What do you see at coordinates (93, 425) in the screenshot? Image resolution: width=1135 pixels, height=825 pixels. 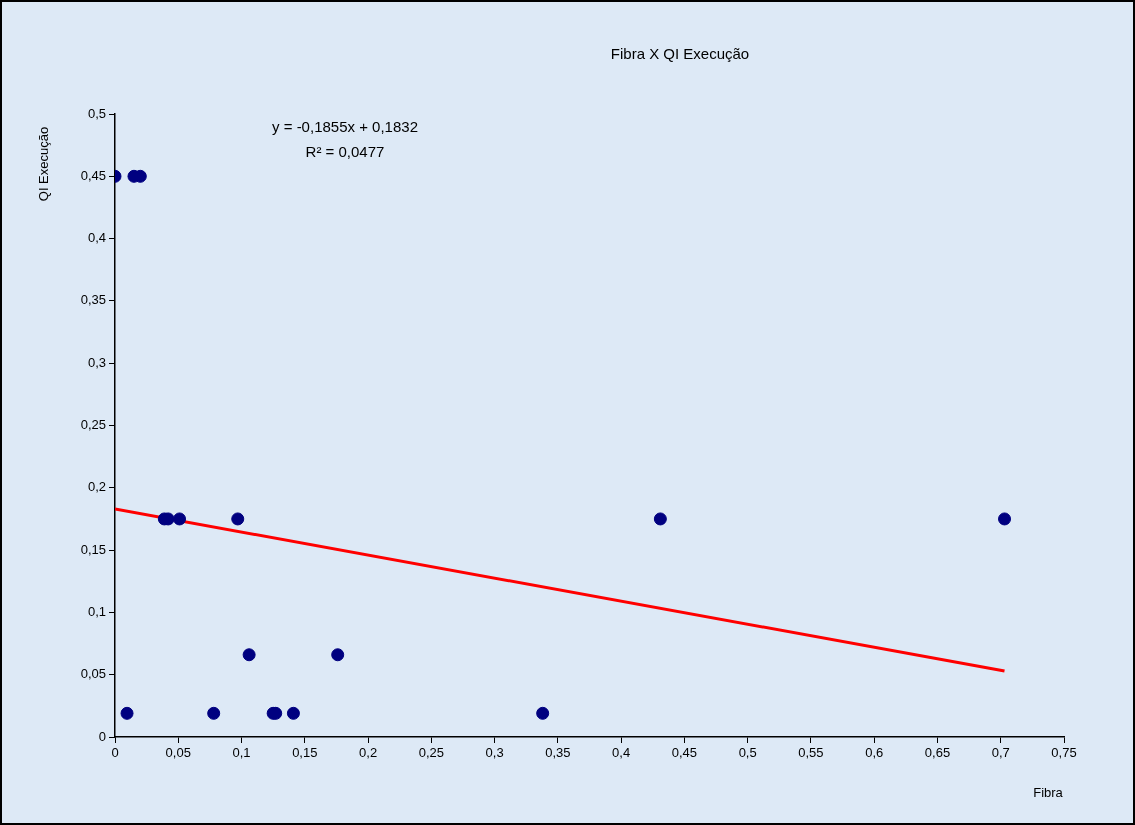 I see `y-tick-label: 0,25` at bounding box center [93, 425].